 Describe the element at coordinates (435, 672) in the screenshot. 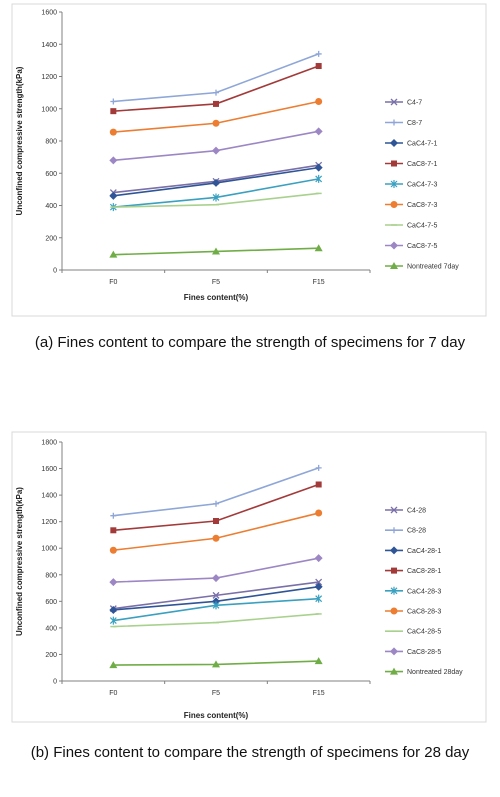

I see `legend-entry: Nontreated 28day` at that location.